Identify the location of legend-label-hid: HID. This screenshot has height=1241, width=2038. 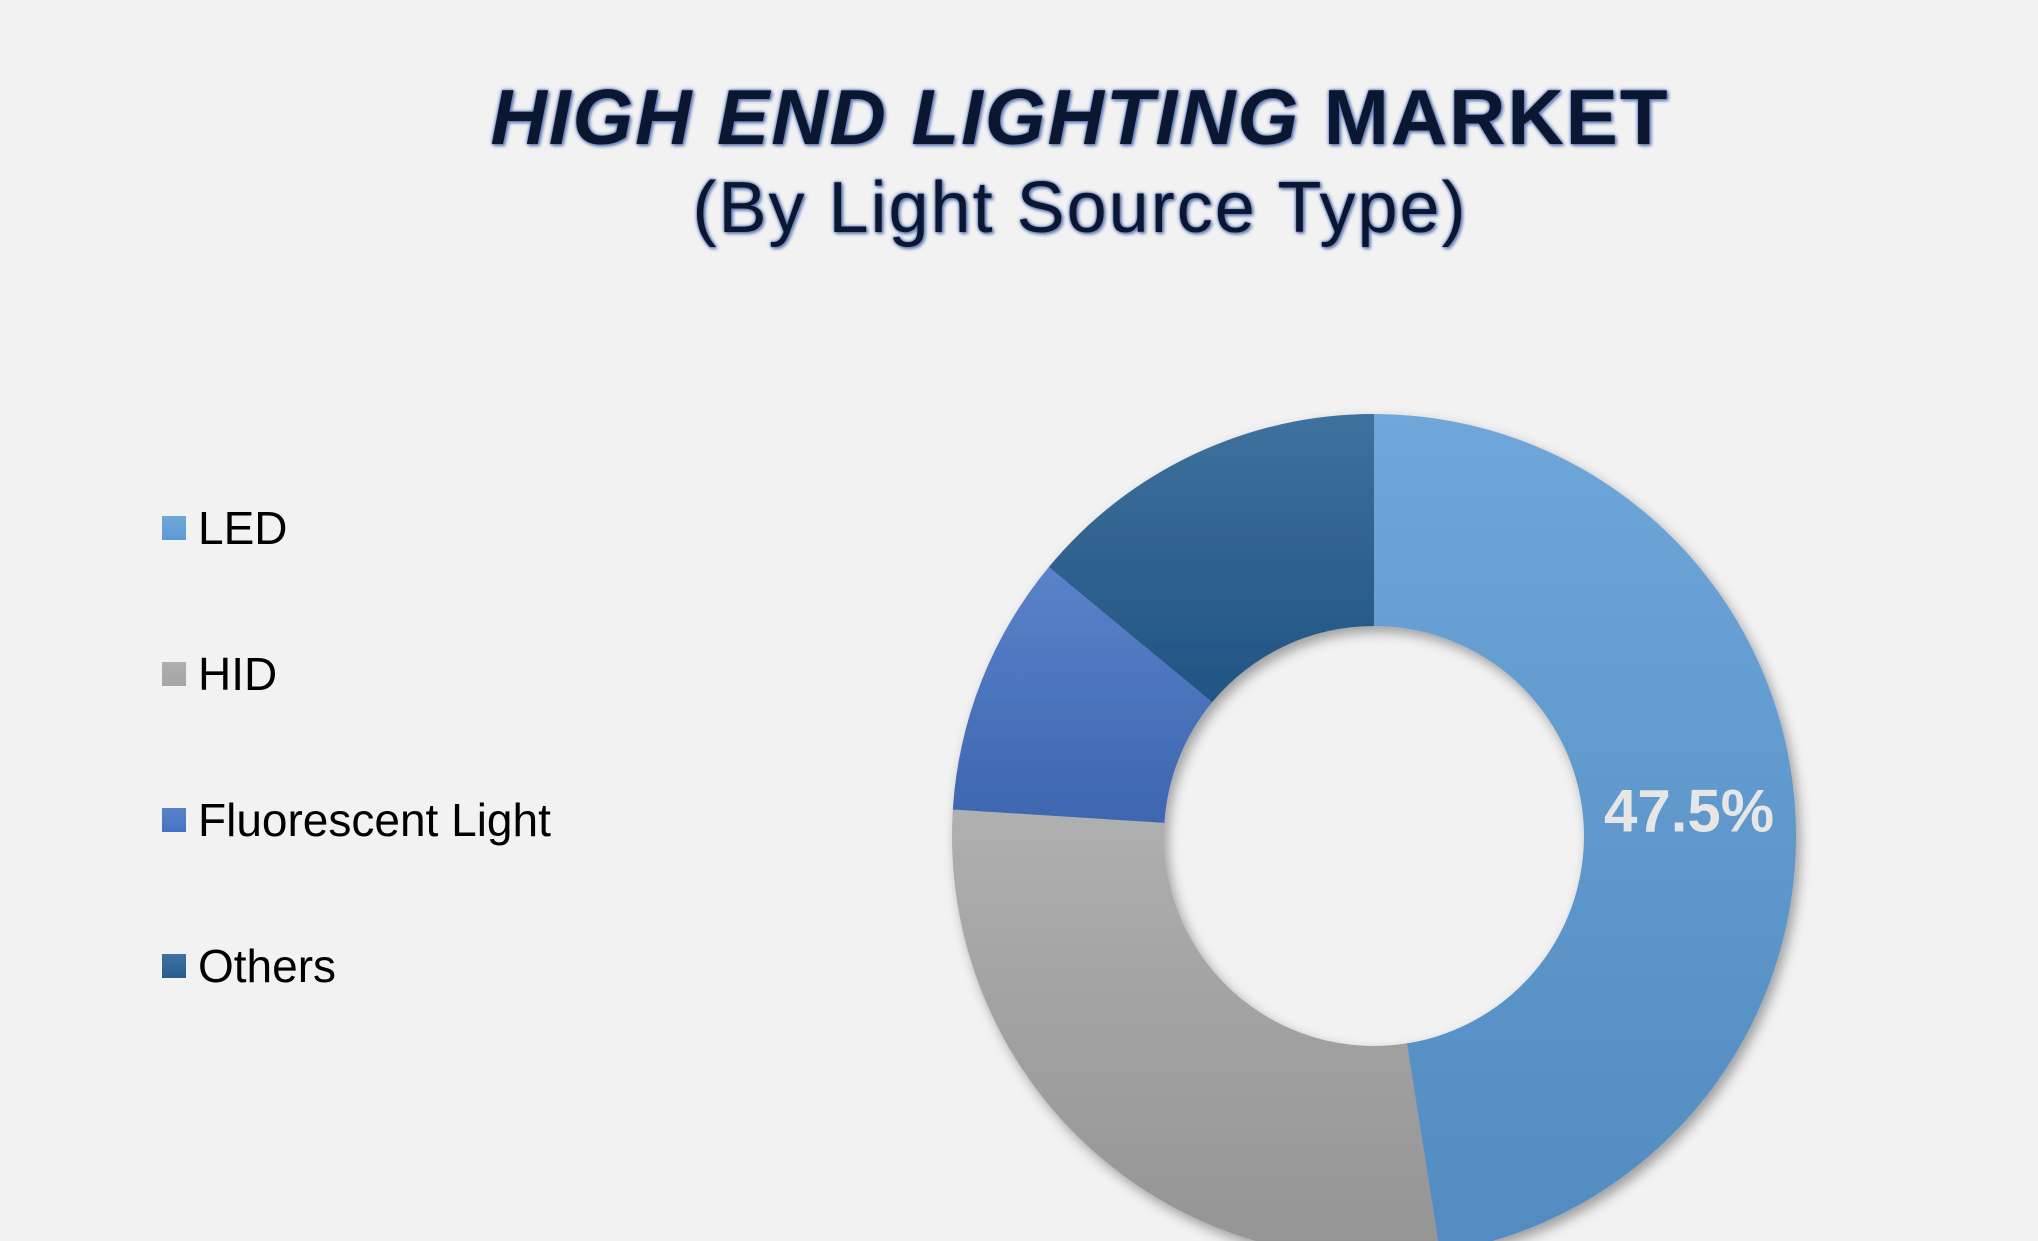
(238, 674).